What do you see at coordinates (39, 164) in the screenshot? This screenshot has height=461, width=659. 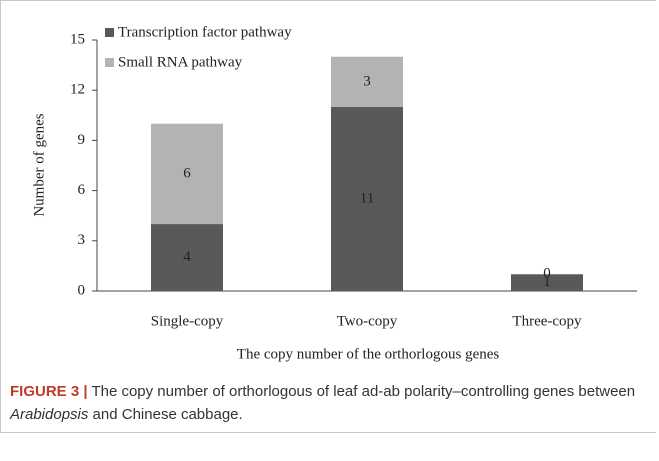 I see `y-axis-title: Number of genes` at bounding box center [39, 164].